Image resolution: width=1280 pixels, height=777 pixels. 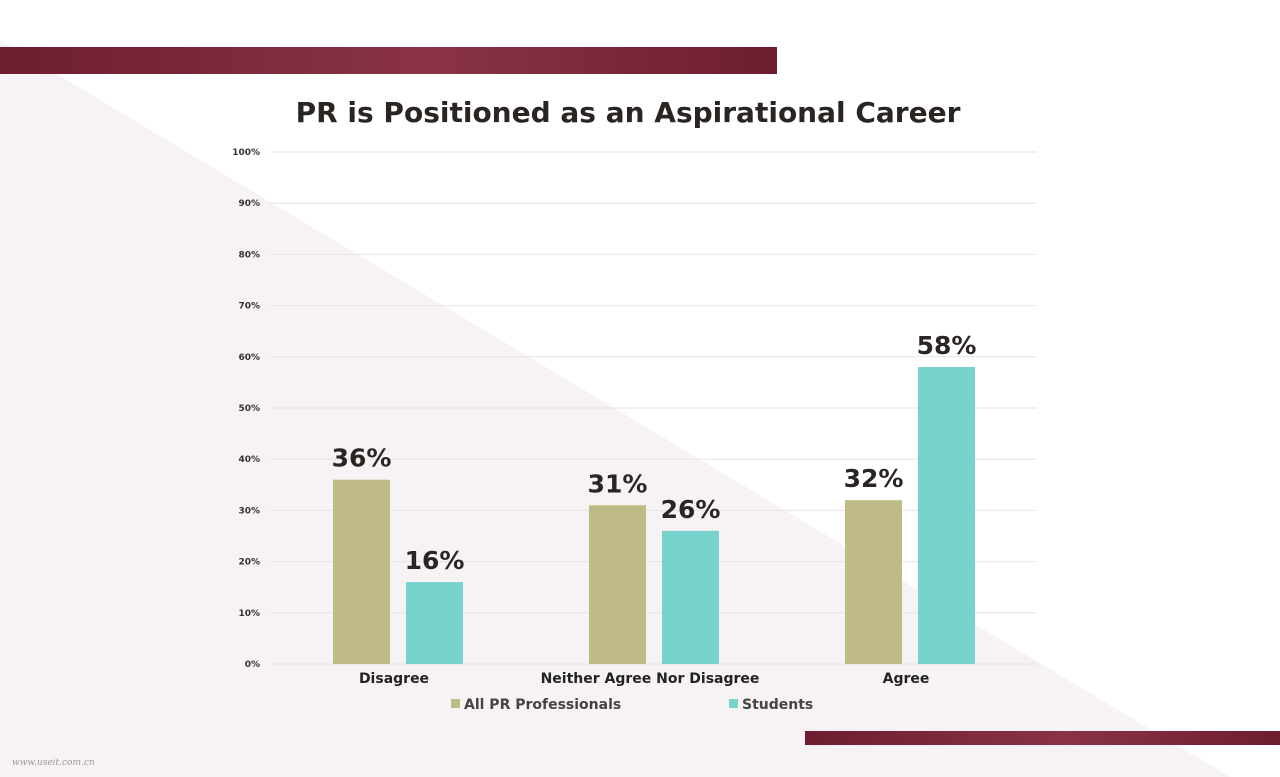 I want to click on y-tick-label: 90%, so click(x=249, y=204).